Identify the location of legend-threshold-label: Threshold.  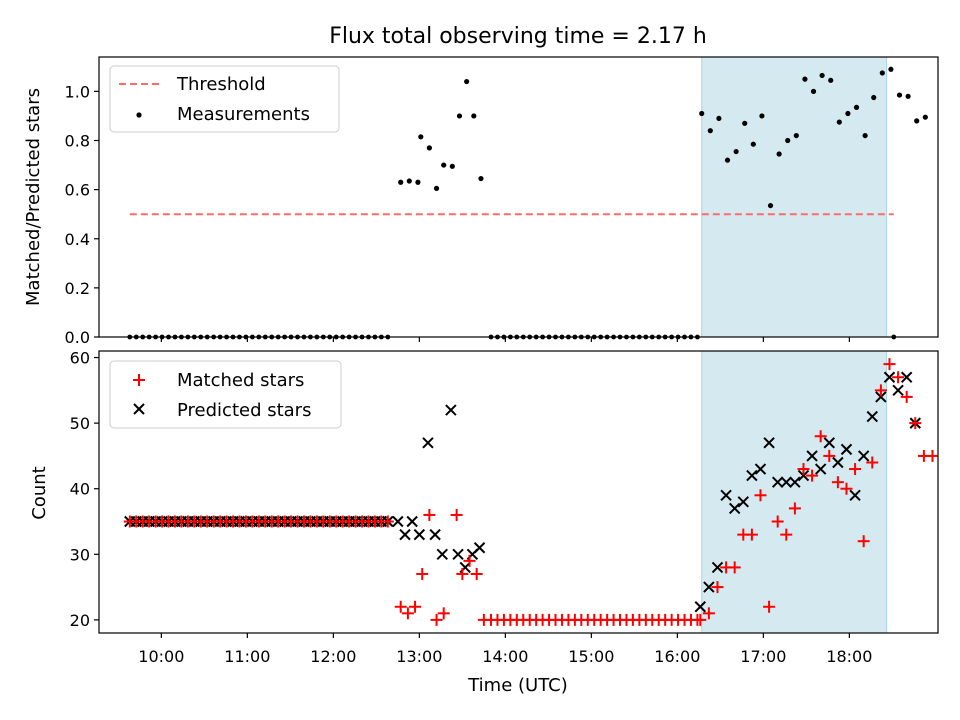
(221, 84).